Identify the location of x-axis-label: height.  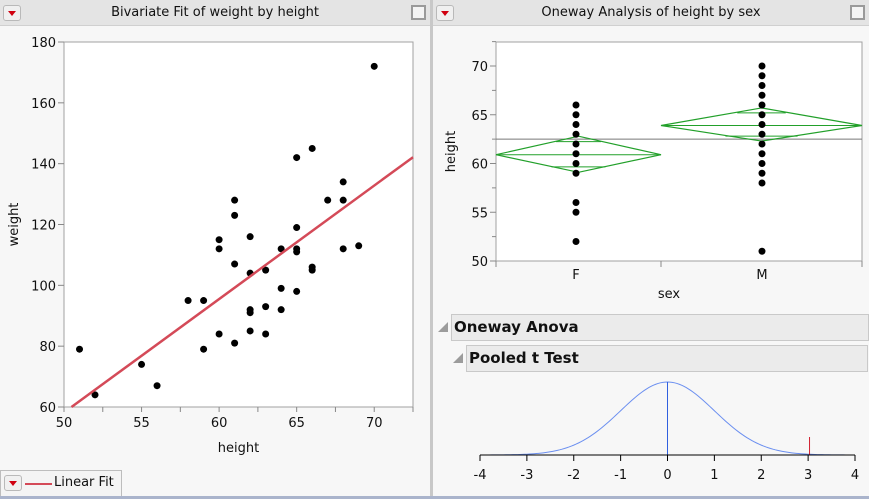
(238, 448).